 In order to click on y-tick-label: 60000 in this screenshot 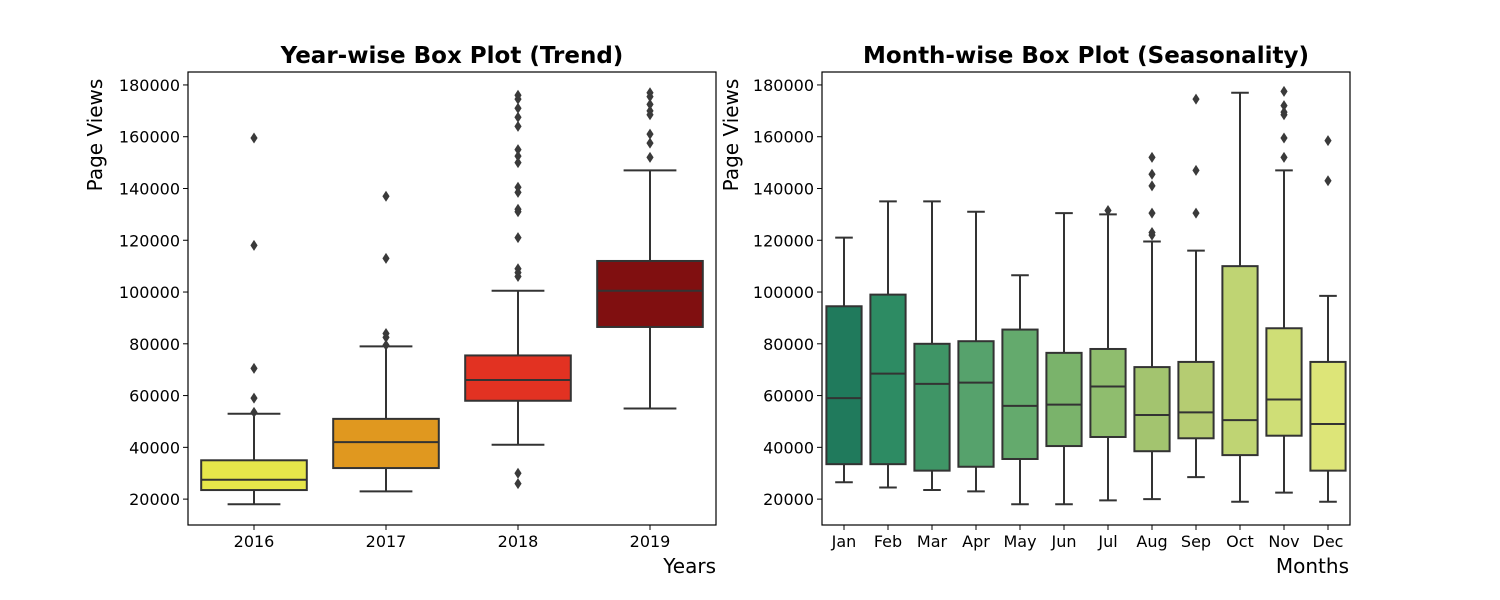, I will do `click(788, 396)`.